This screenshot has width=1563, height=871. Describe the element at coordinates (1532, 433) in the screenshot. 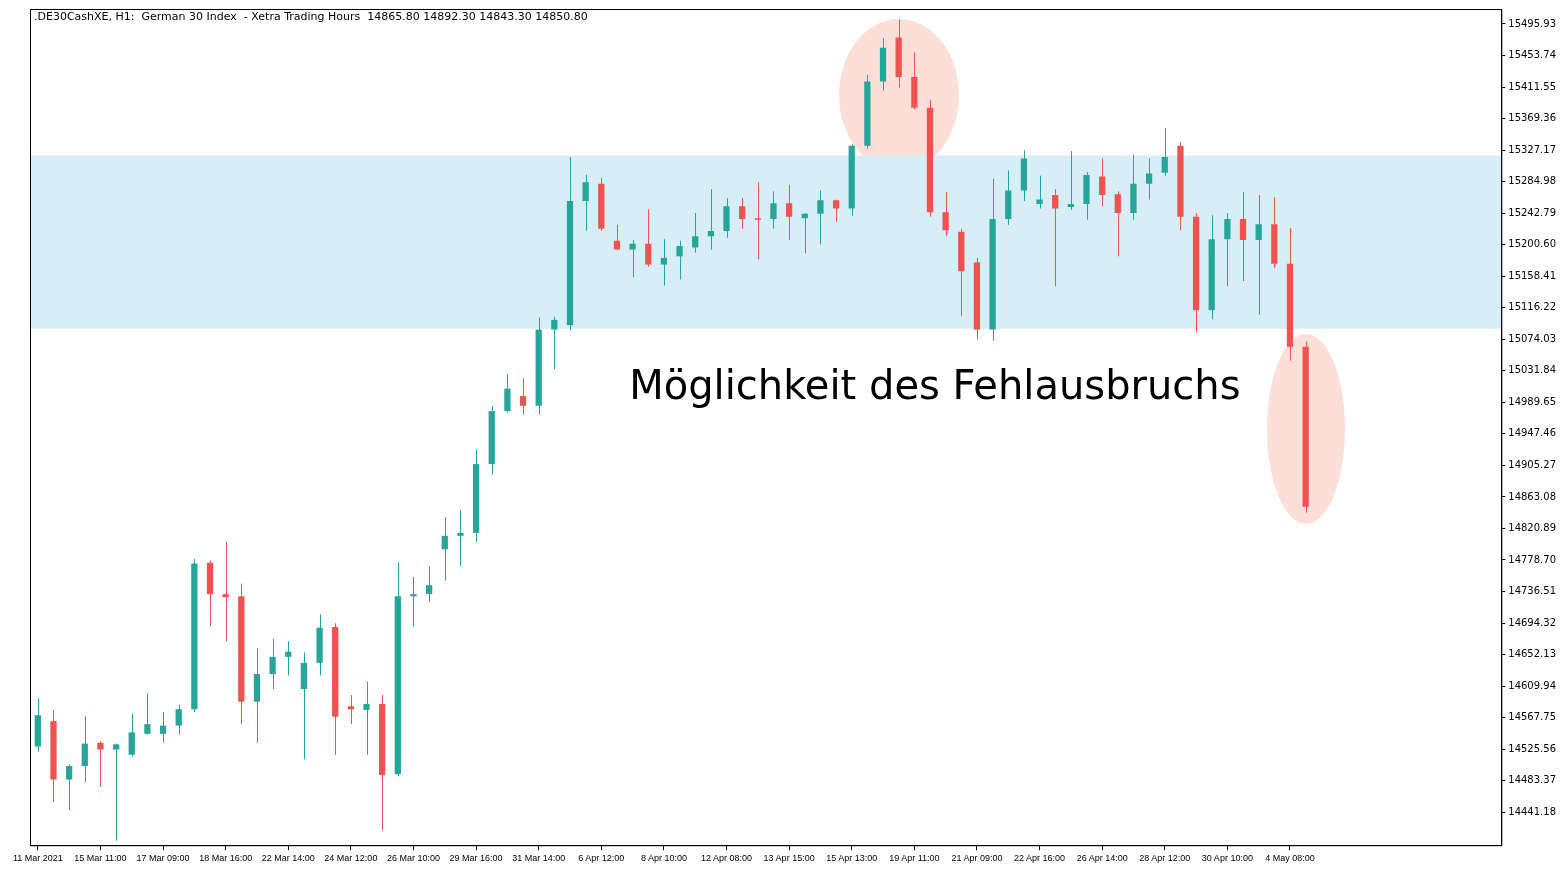

I see `y-tick-label: 14947.46` at that location.